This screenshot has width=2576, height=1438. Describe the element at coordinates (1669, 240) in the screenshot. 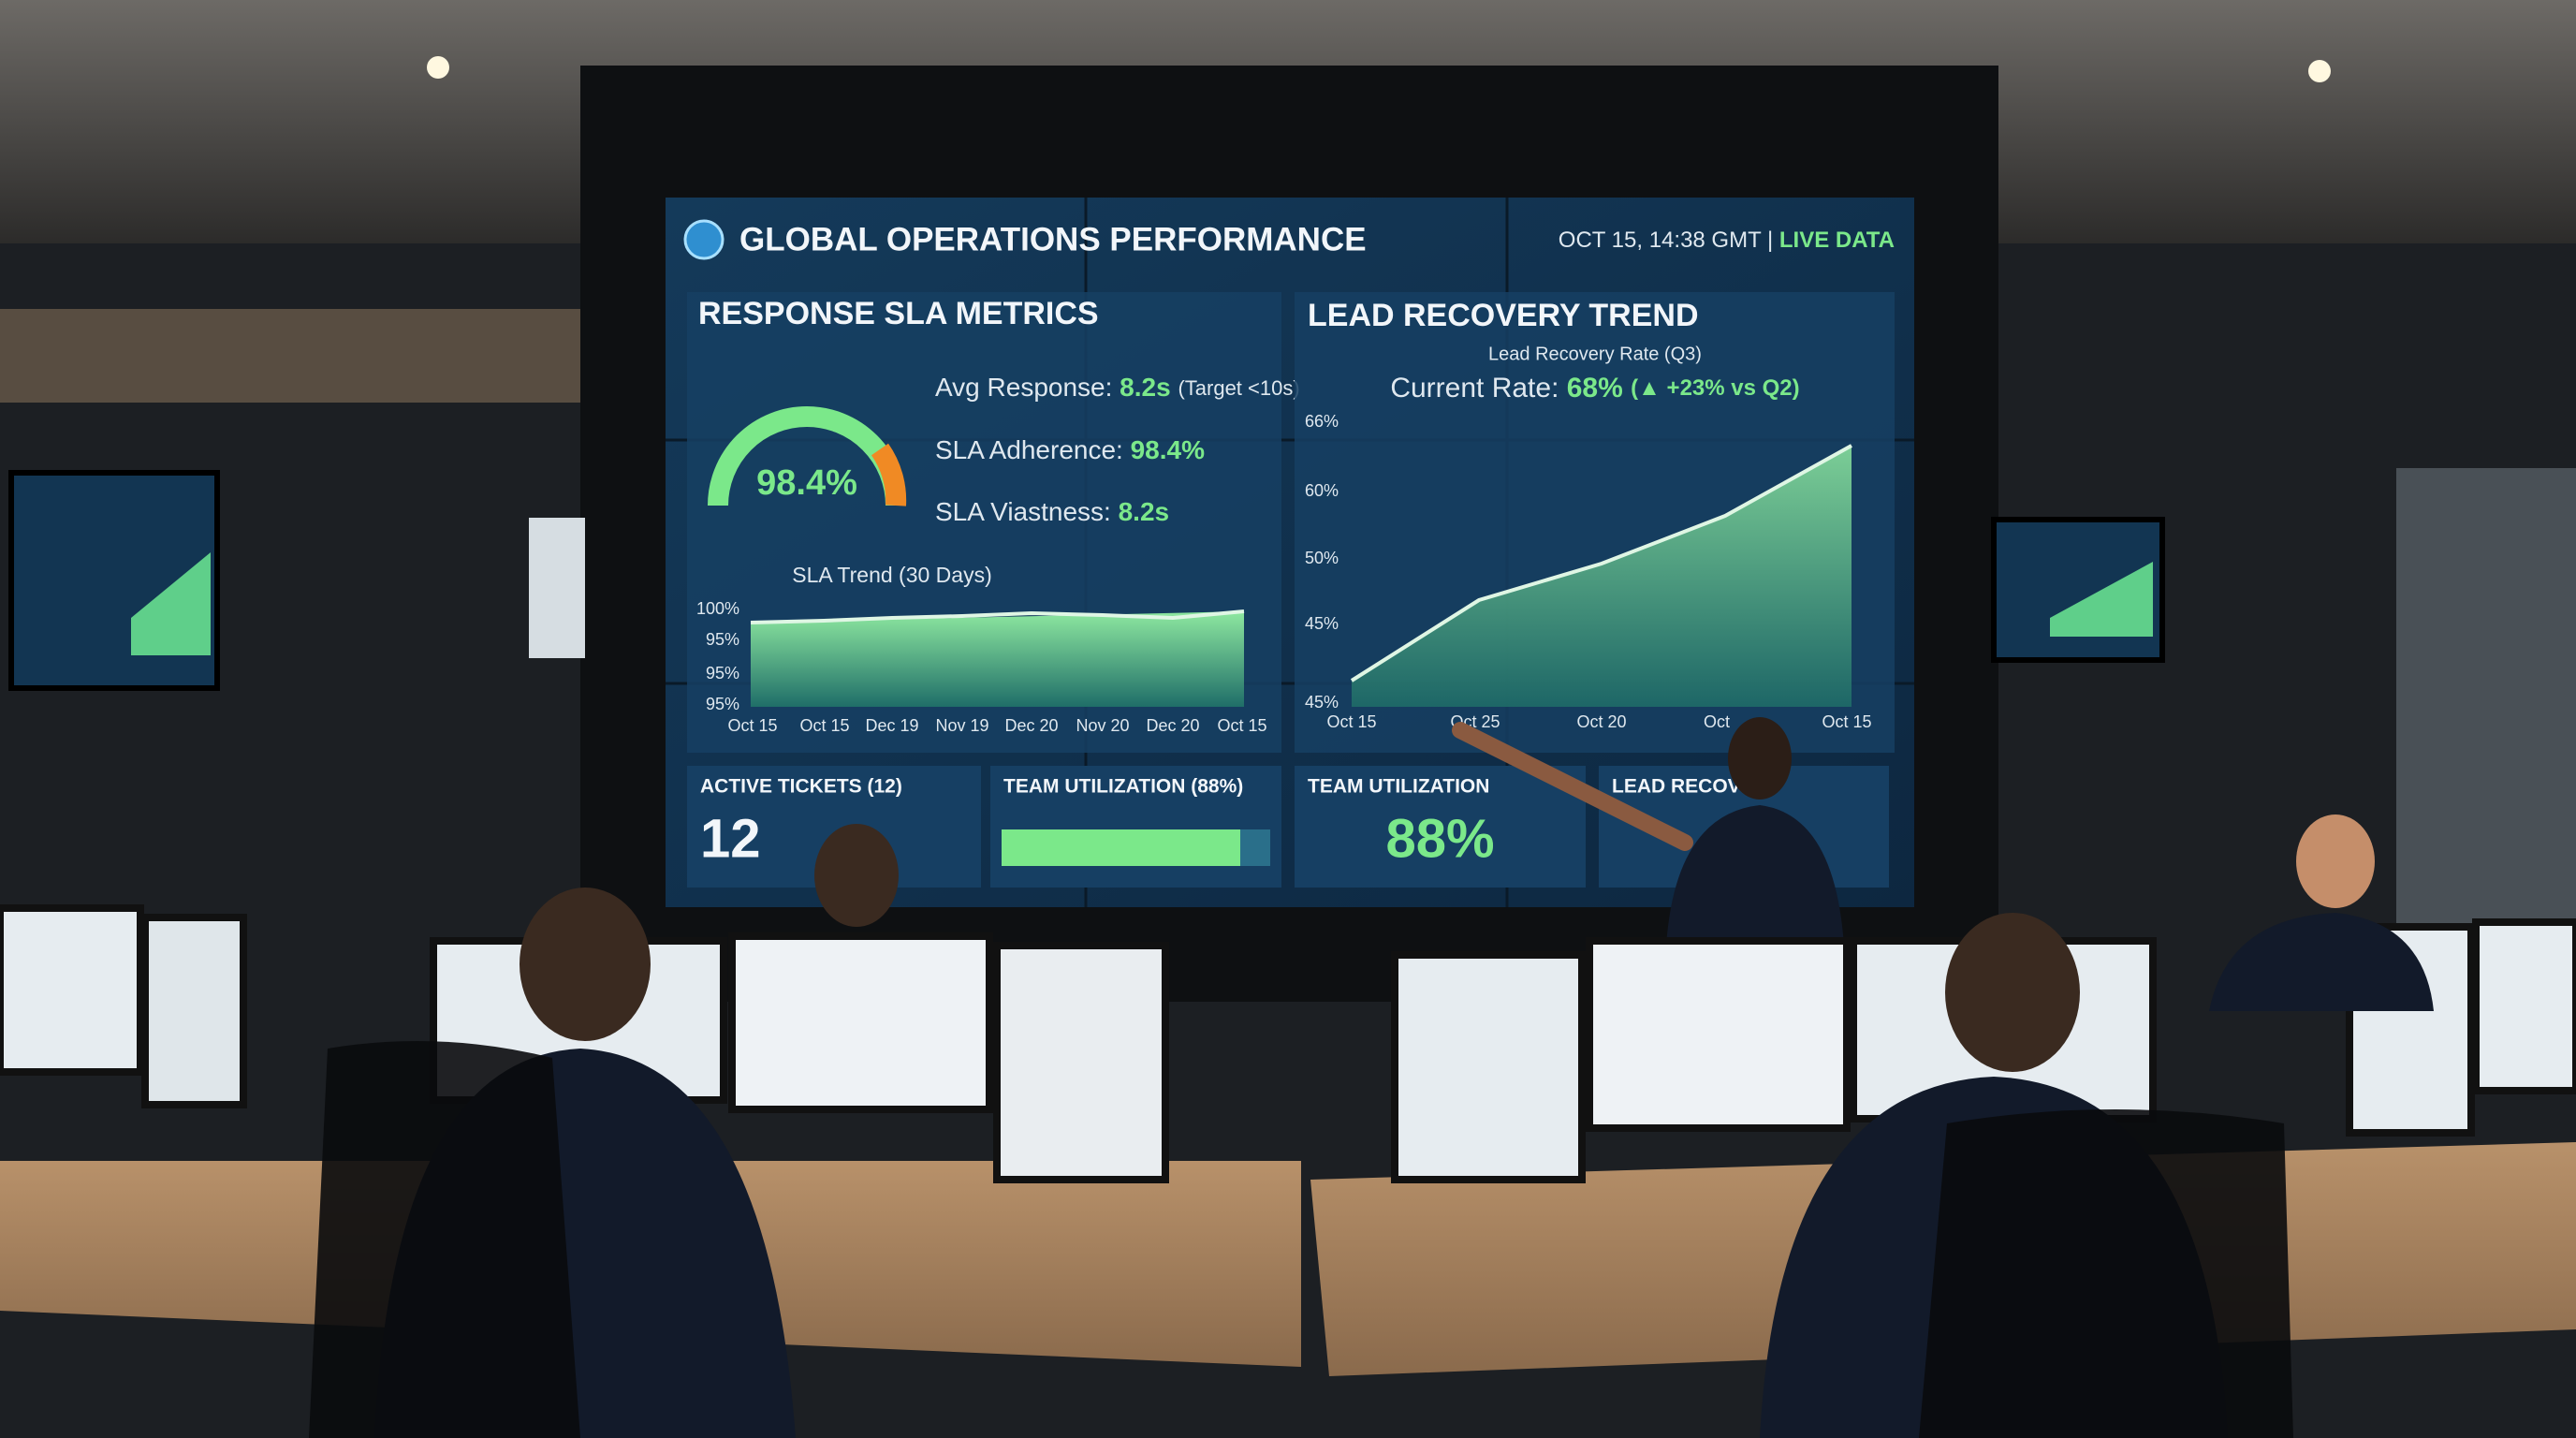

I see `timestamp: OCT 15, 14:38 GMT |` at that location.